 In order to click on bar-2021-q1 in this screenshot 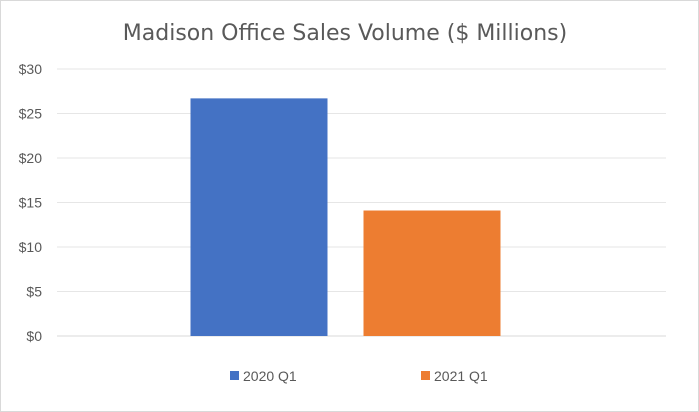, I will do `click(432, 273)`.